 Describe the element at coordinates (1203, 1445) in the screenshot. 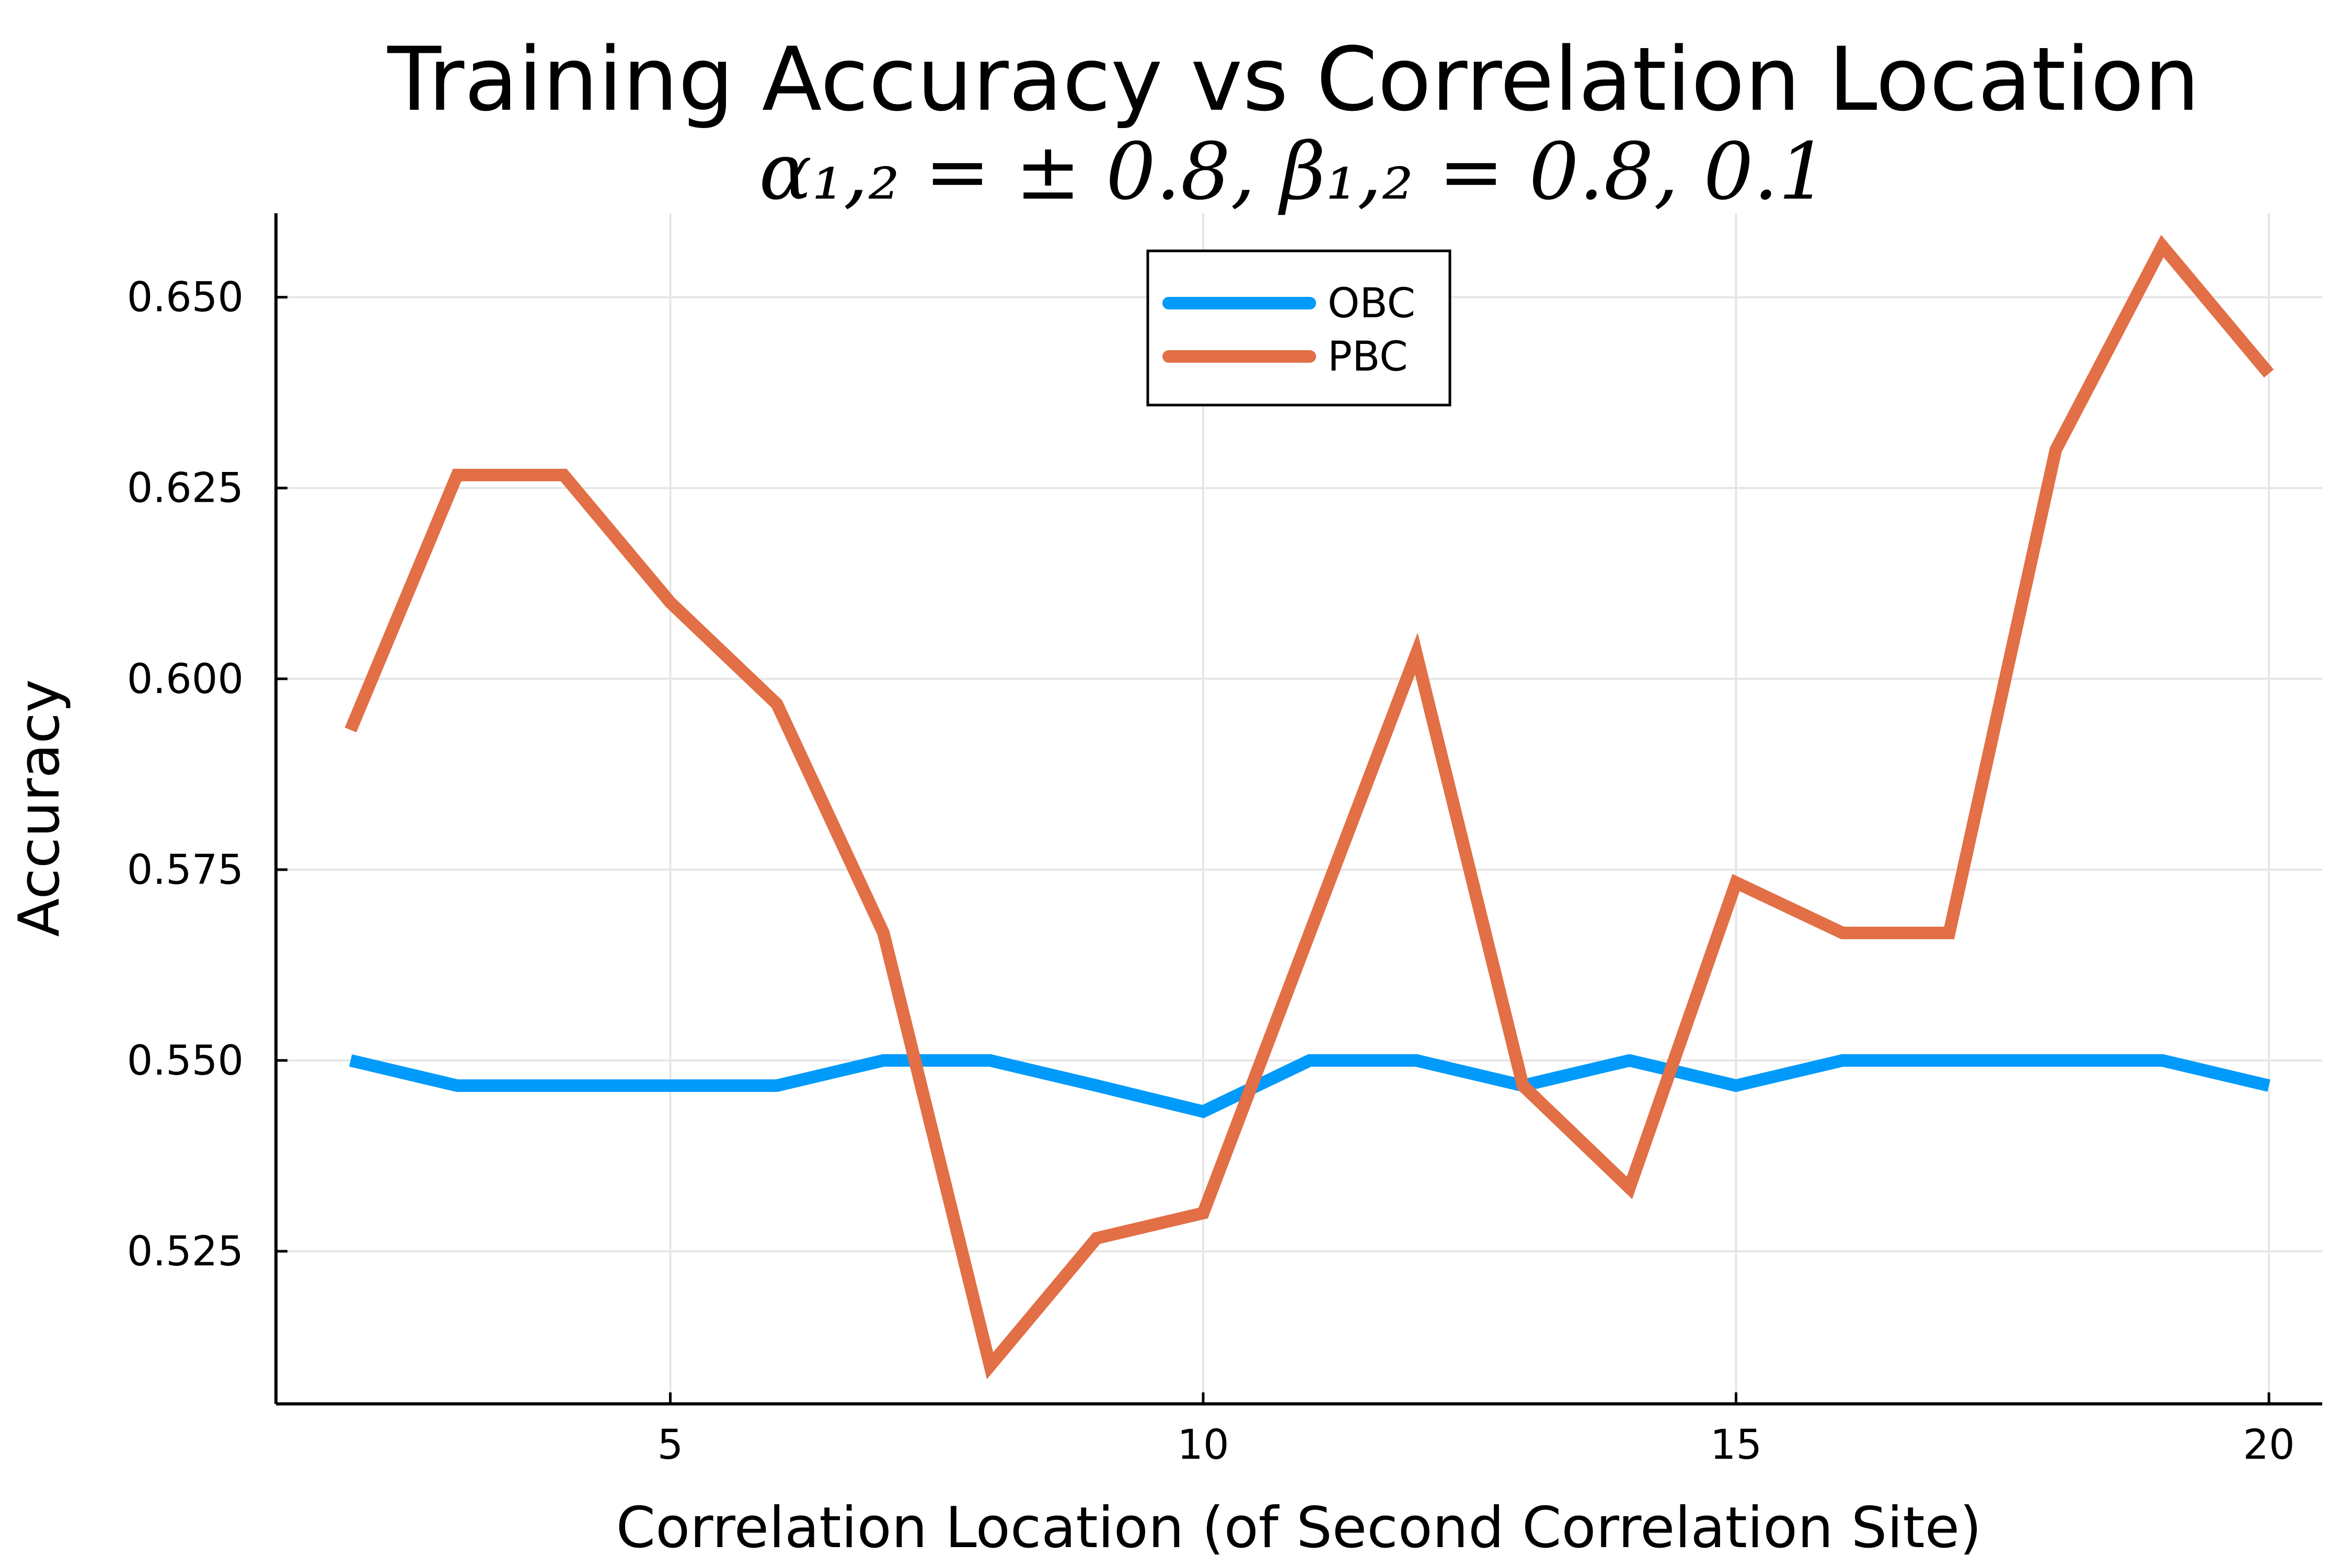

I see `x-tick-label: 10` at that location.